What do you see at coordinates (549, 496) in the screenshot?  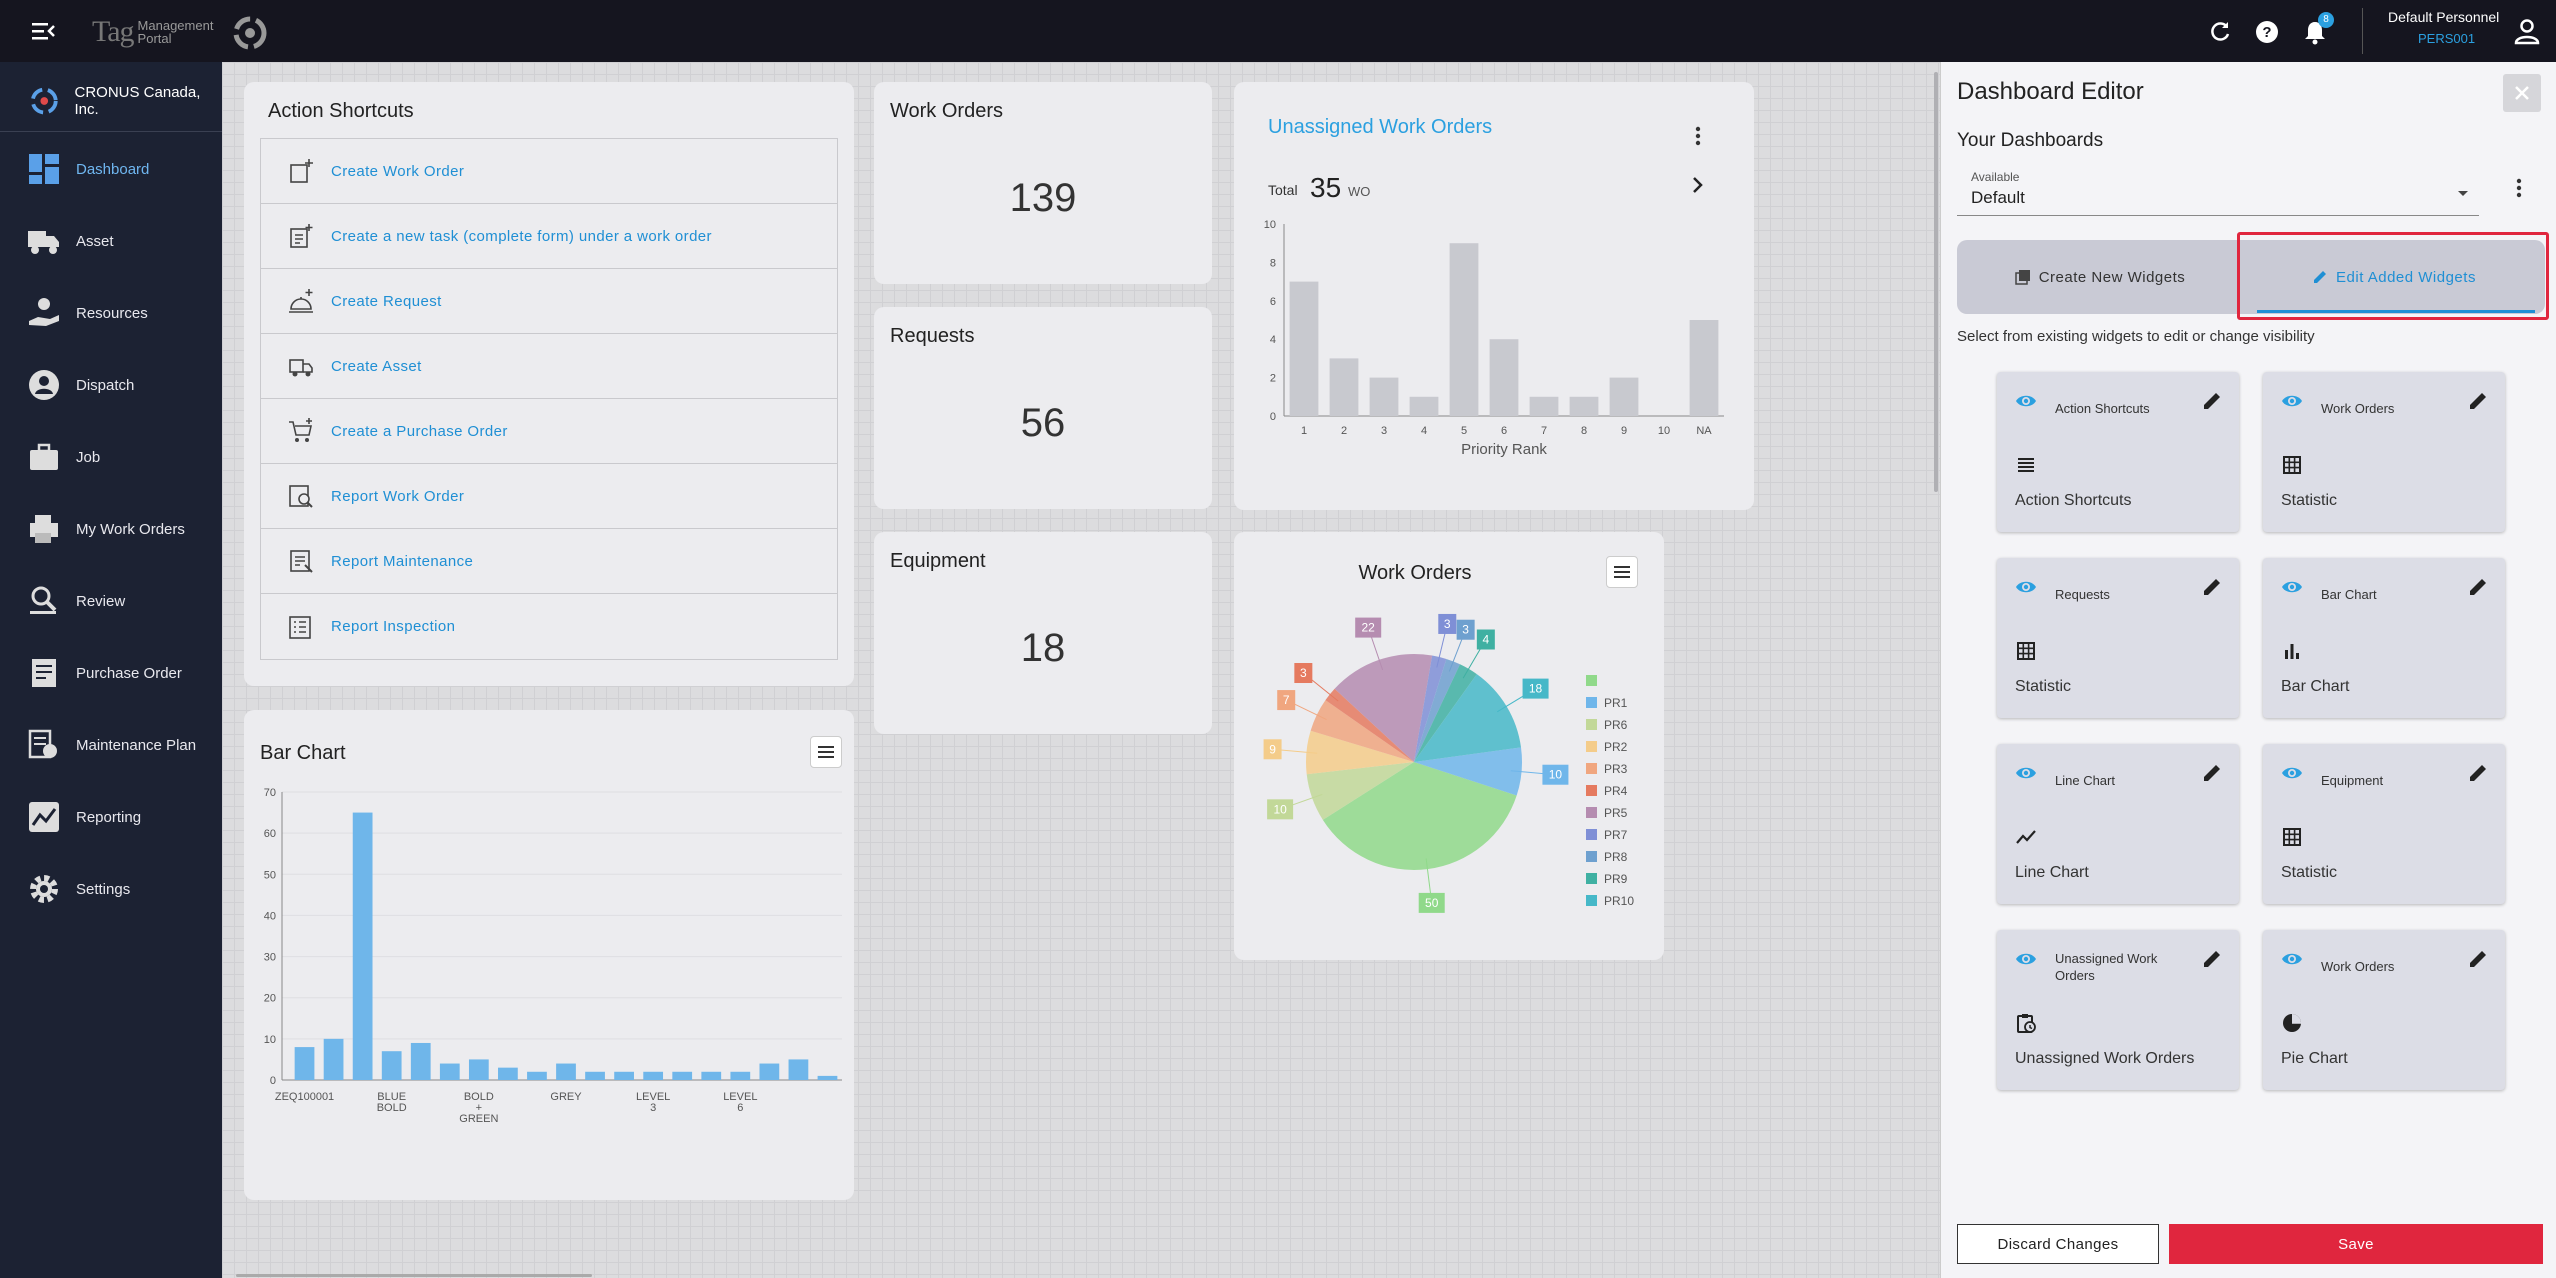 I see `shortcut-report-work-order: Report Work Order` at bounding box center [549, 496].